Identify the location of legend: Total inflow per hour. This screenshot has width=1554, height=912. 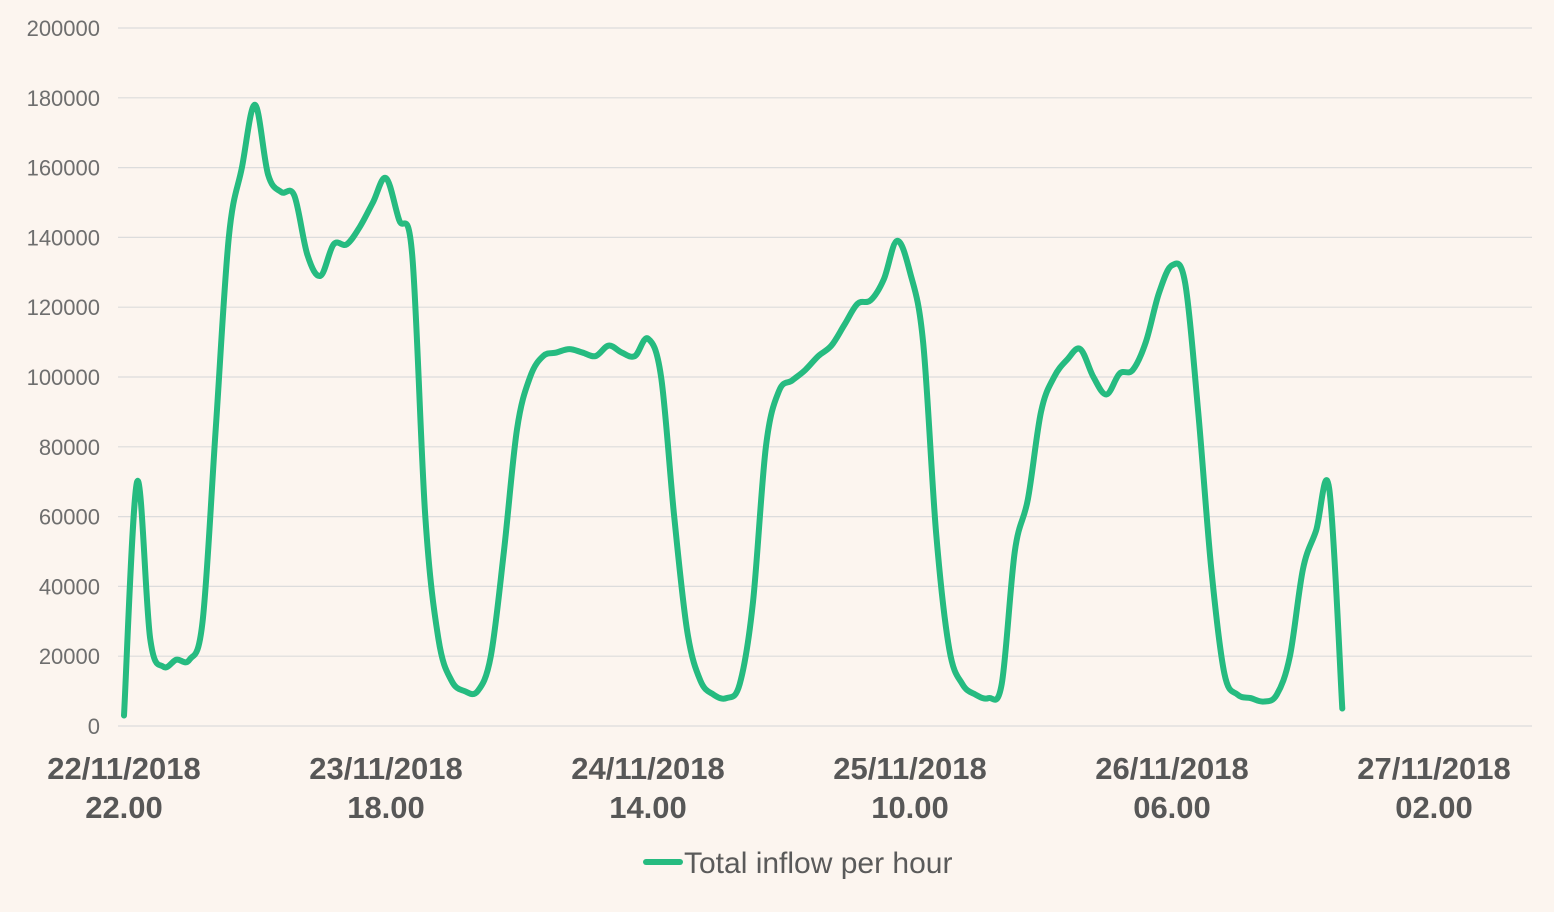
(797, 863).